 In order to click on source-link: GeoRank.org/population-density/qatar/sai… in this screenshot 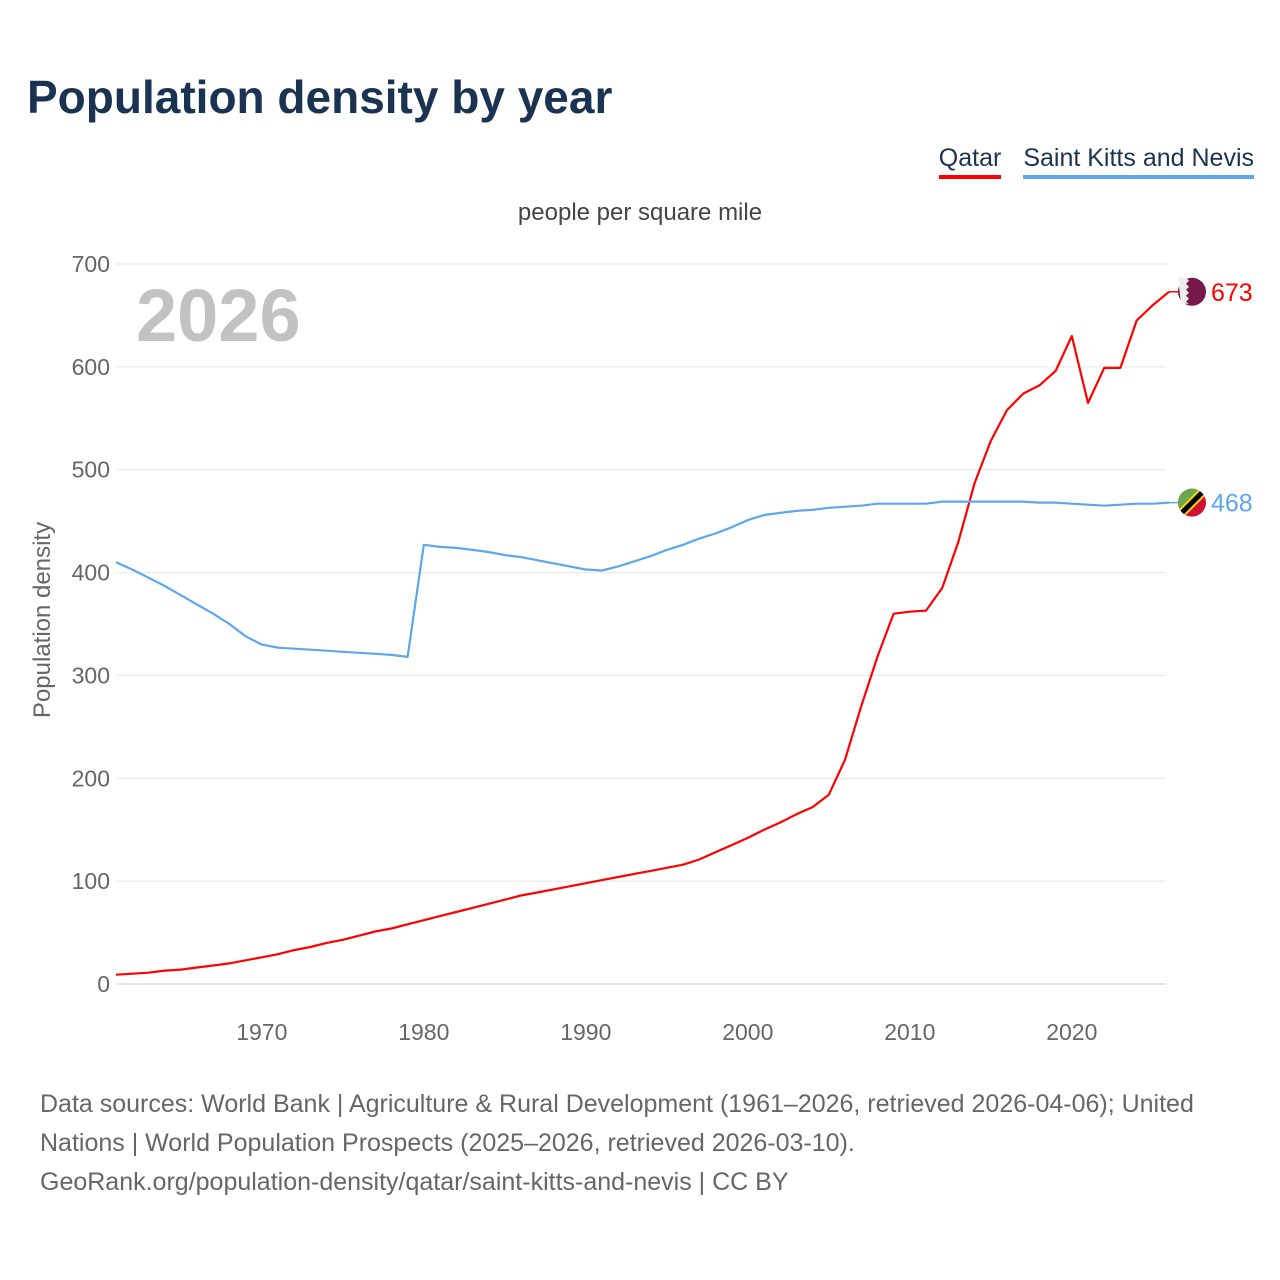, I will do `click(414, 1182)`.